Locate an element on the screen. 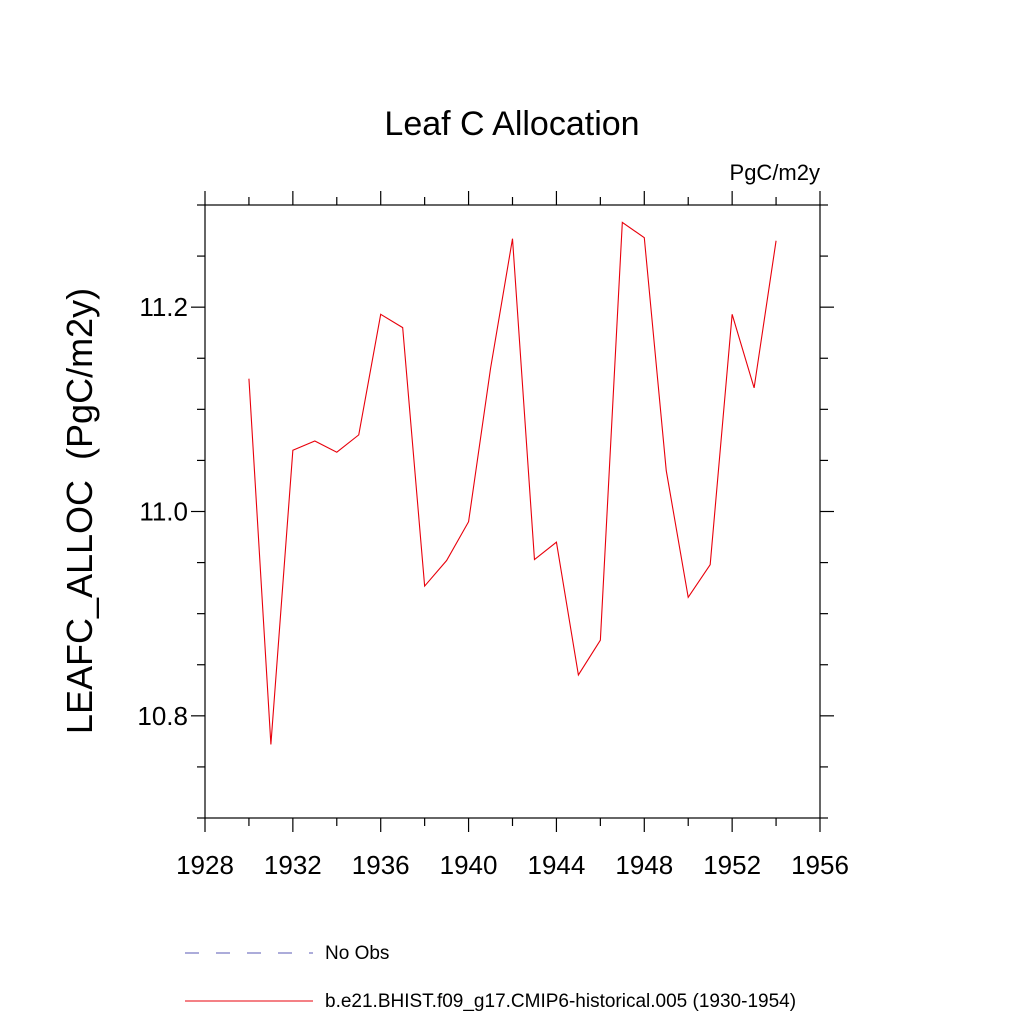  x-tick-label: 1940 is located at coordinates (469, 865).